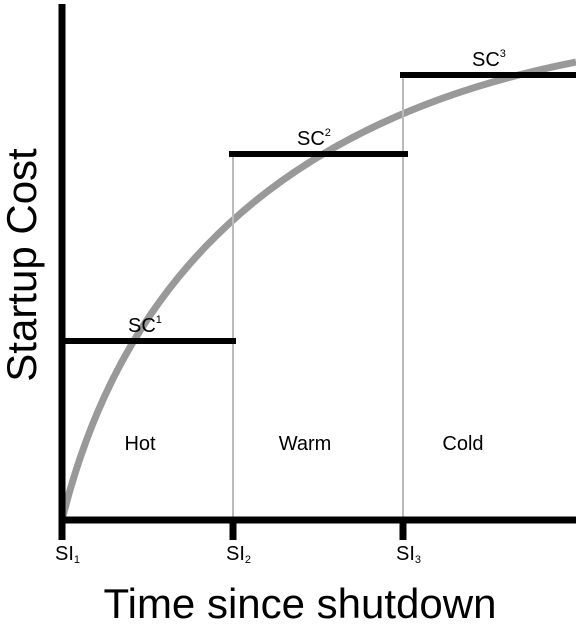 This screenshot has width=576, height=624. Describe the element at coordinates (238, 554) in the screenshot. I see `interval-label: SI2` at that location.